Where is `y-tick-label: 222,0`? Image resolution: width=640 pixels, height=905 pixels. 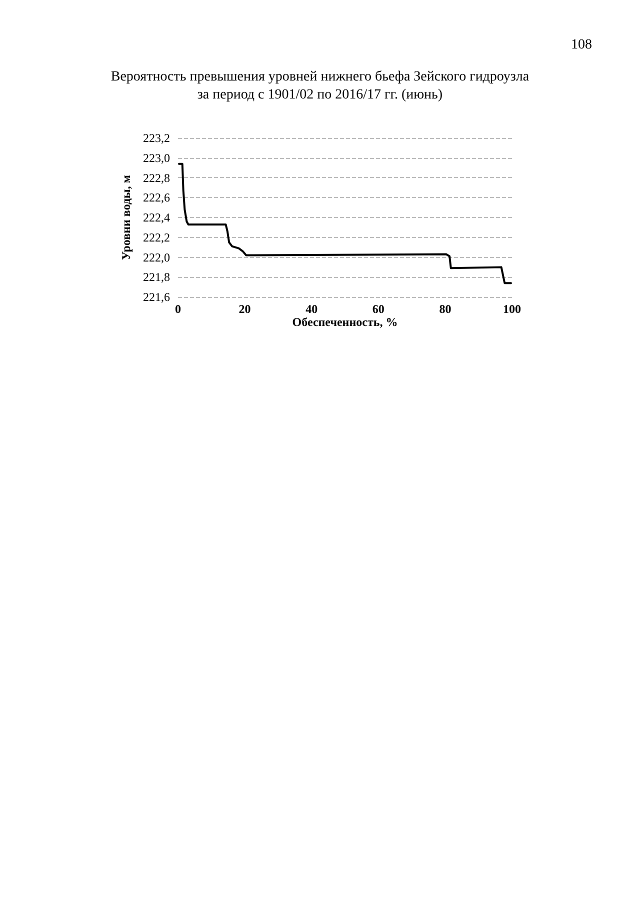 y-tick-label: 222,0 is located at coordinates (156, 257).